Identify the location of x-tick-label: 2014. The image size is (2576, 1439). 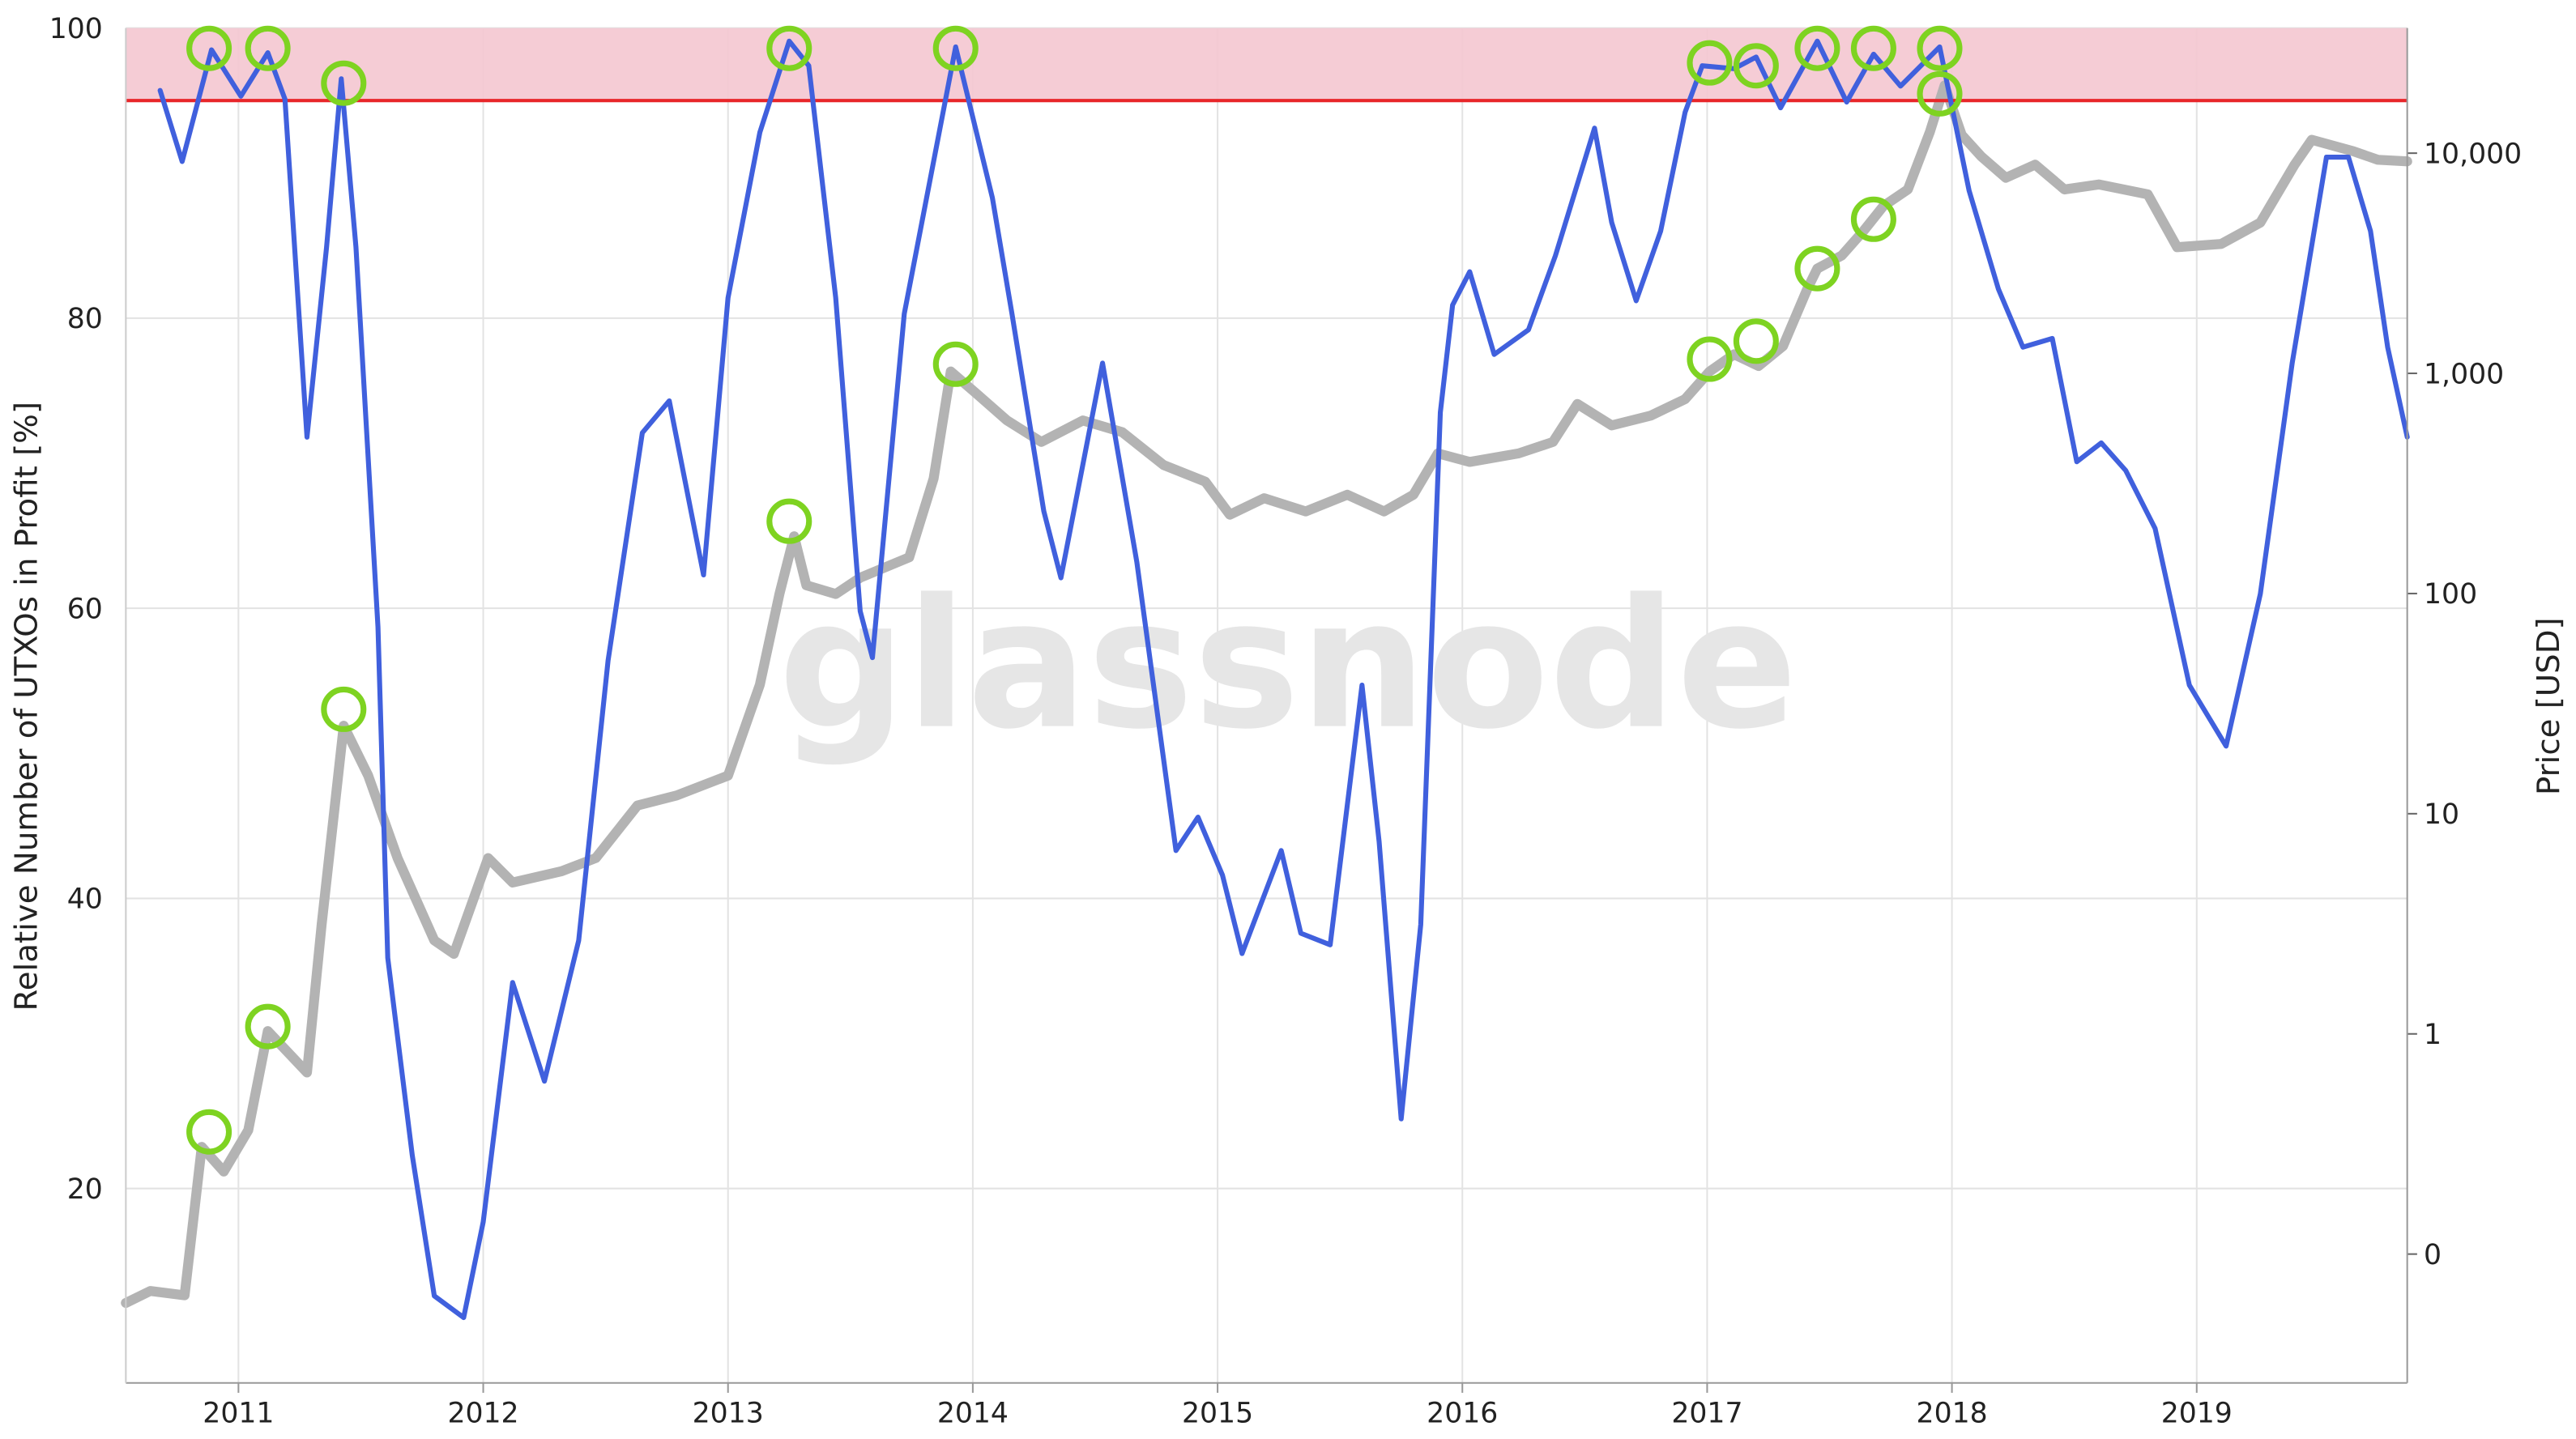
(973, 1414).